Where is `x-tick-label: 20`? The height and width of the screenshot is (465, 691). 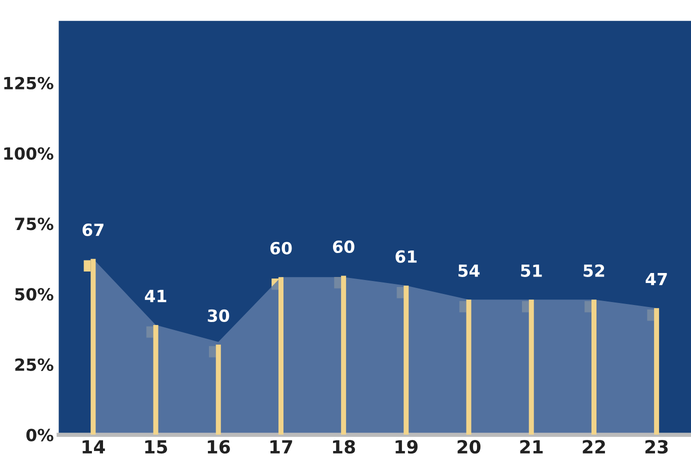 x-tick-label: 20 is located at coordinates (469, 447).